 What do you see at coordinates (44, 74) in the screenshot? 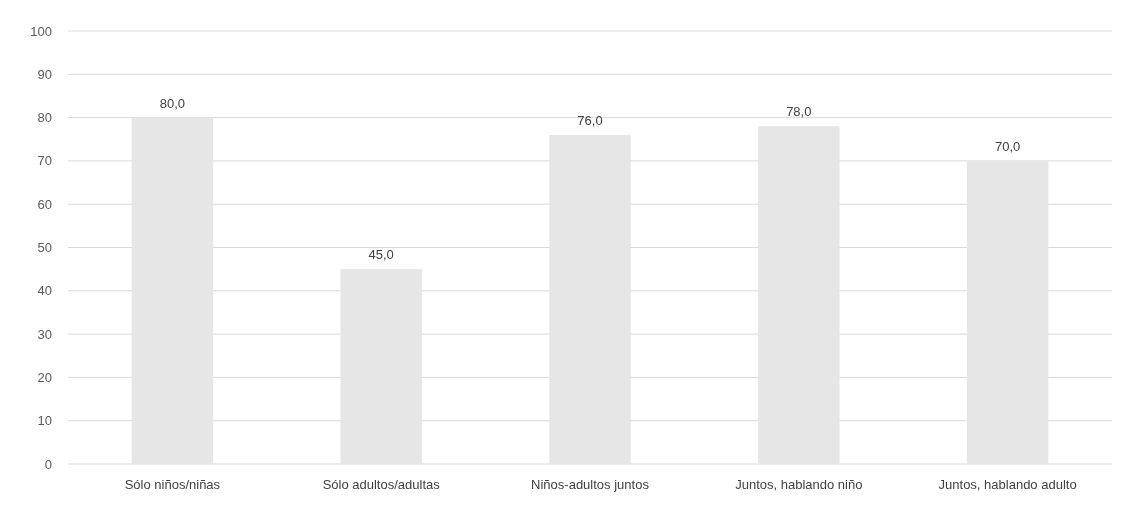
I see `y-tick-label: 90` at bounding box center [44, 74].